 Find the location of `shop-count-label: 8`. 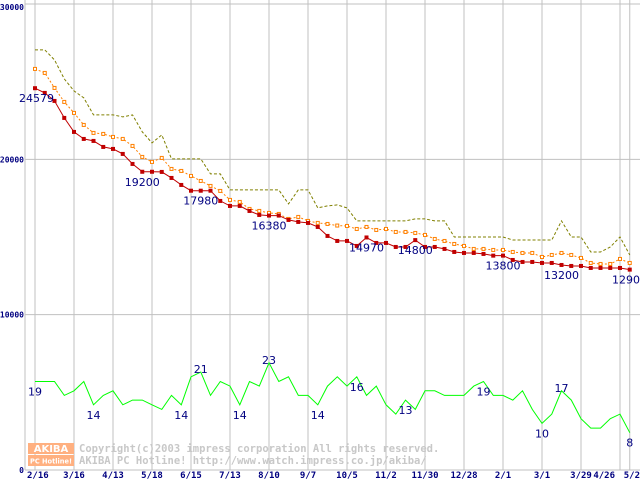

shop-count-label: 8 is located at coordinates (629, 443).